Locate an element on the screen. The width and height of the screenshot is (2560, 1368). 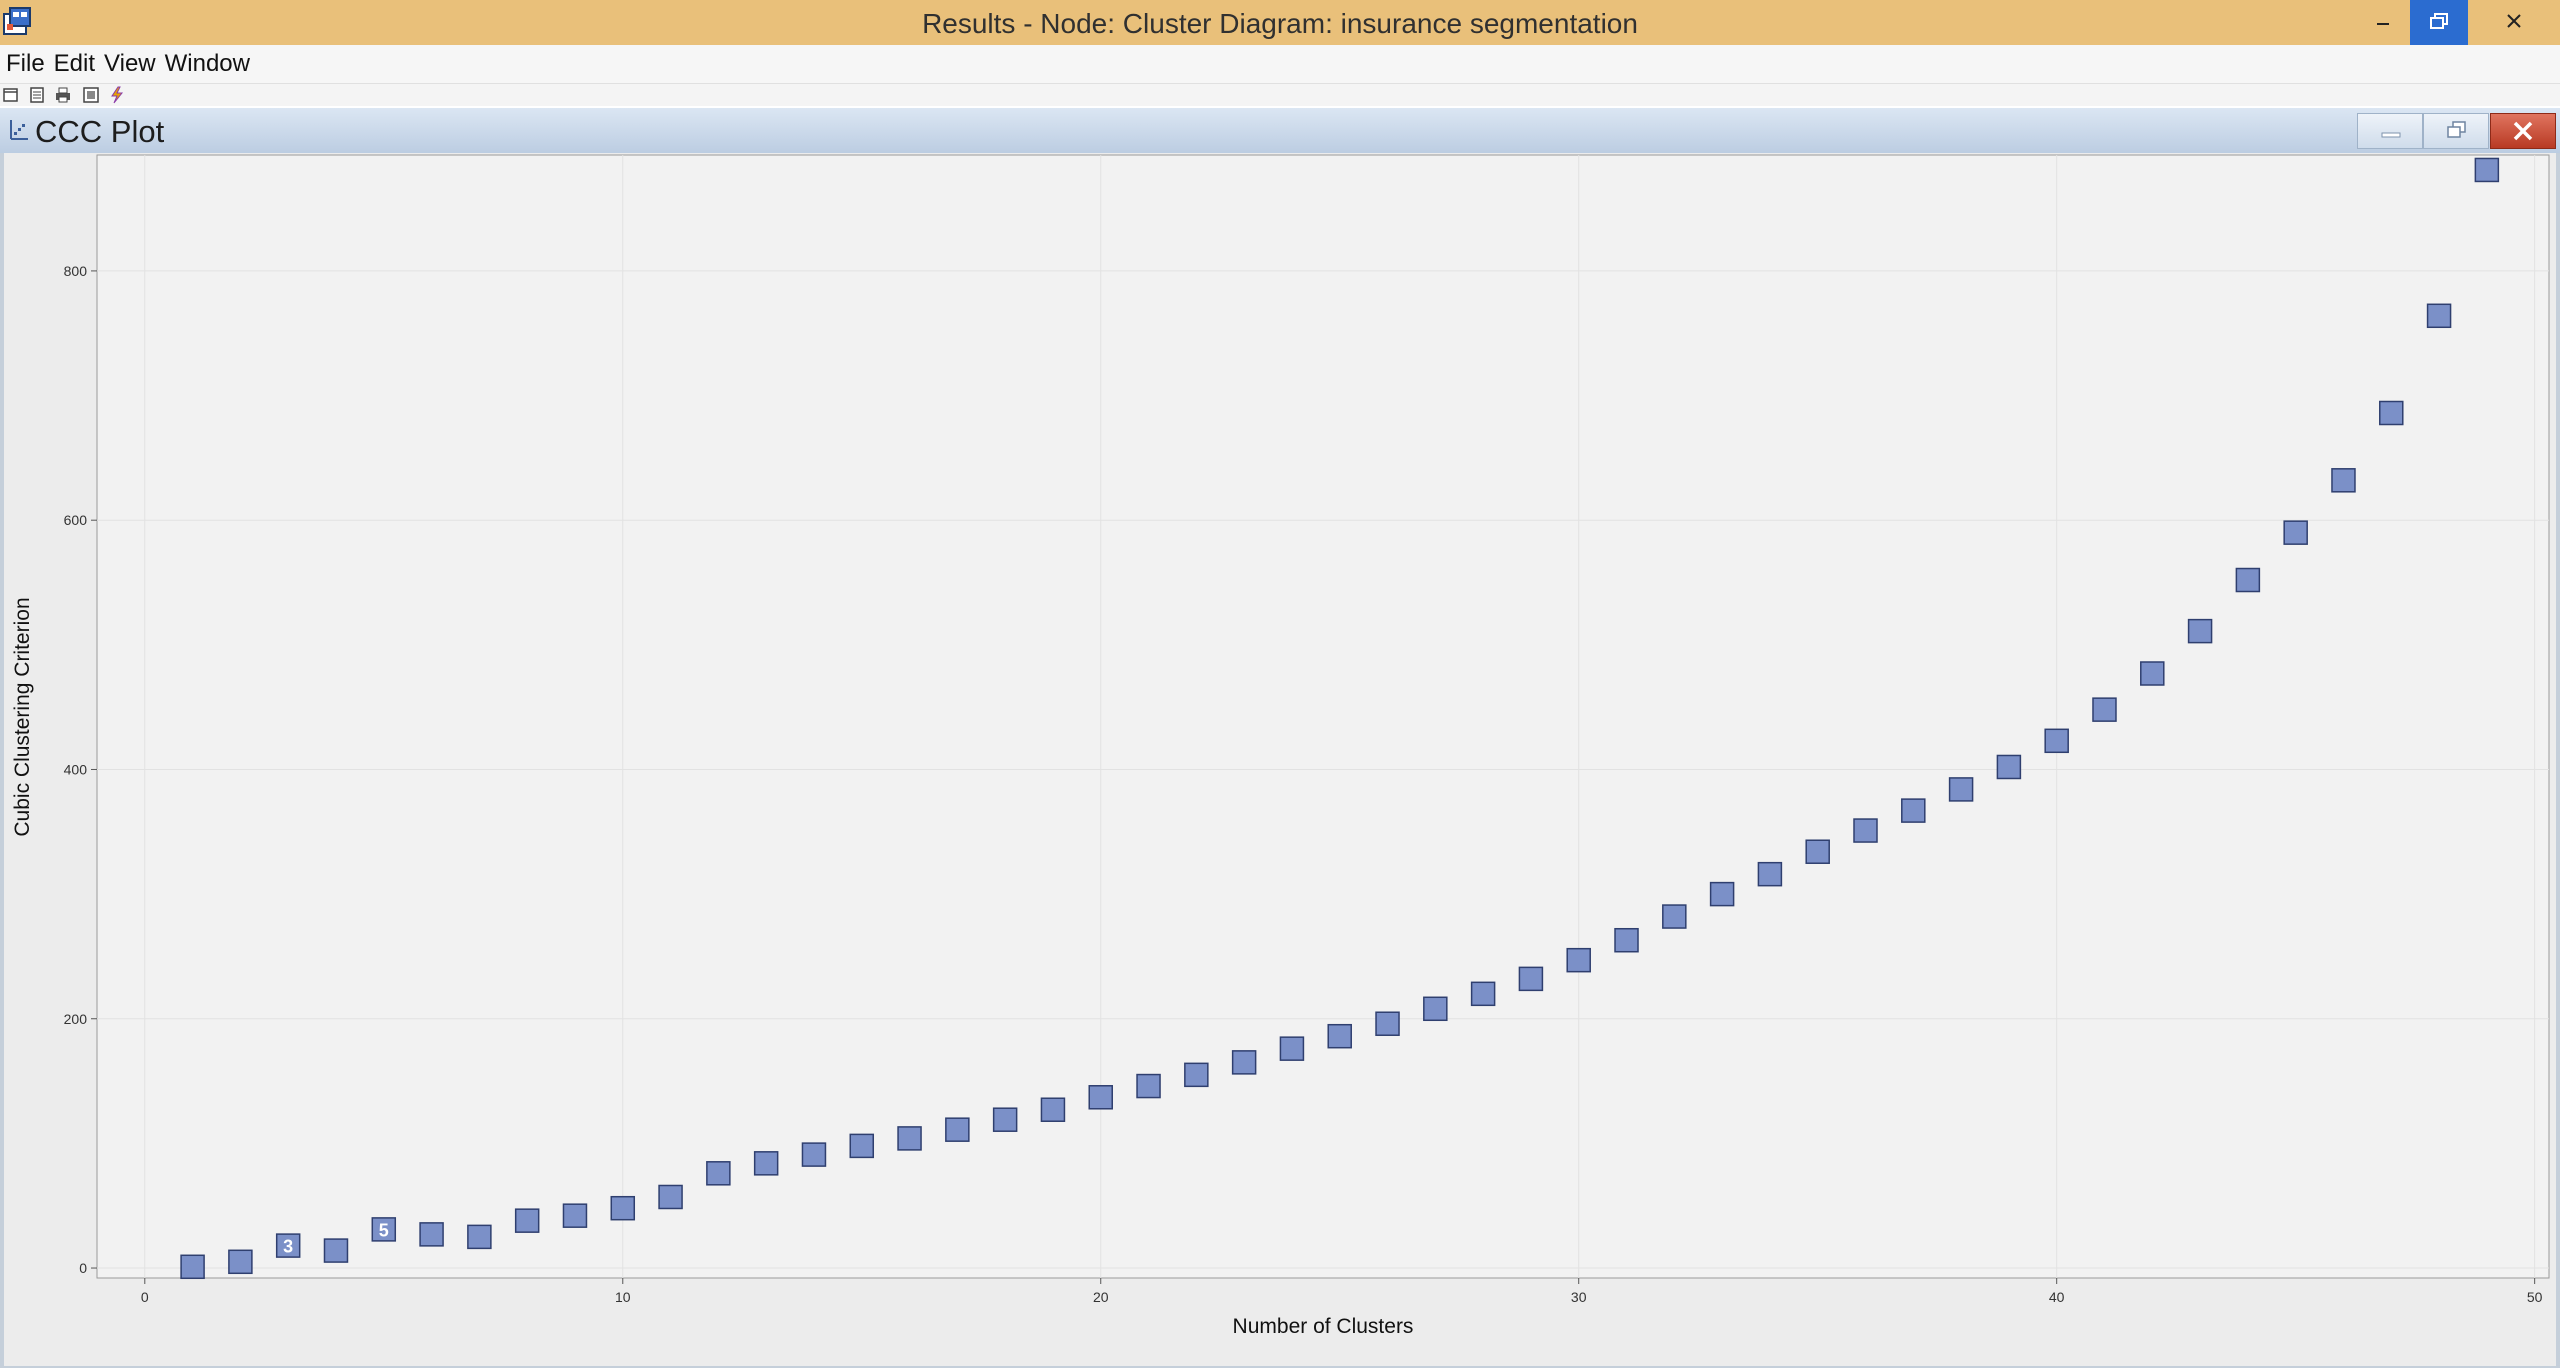
panel-close-button is located at coordinates (2523, 131).